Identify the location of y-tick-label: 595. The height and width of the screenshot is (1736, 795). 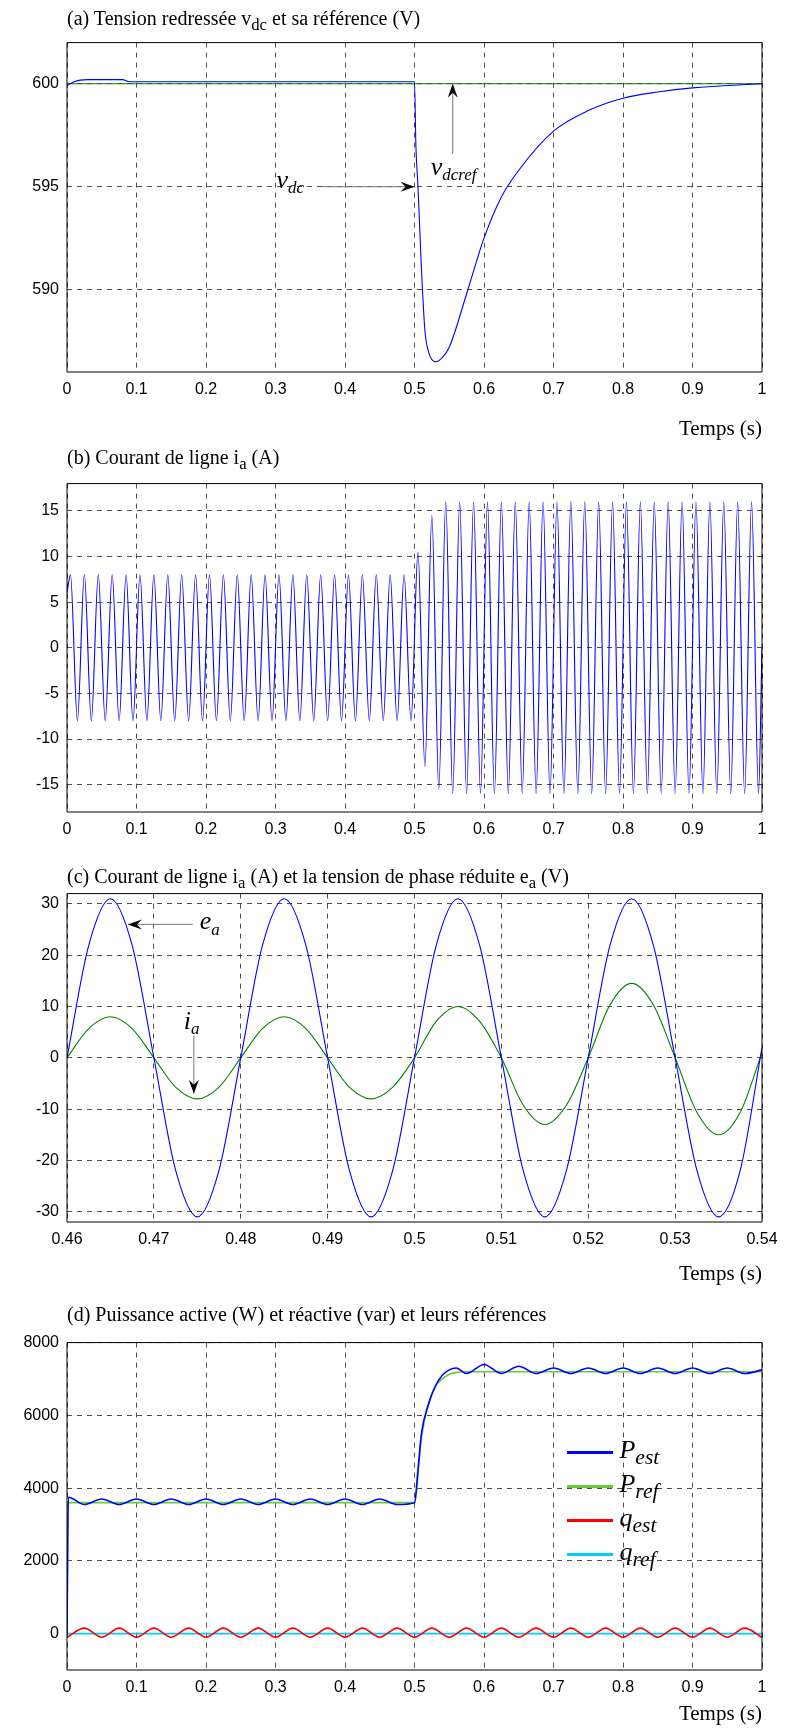
(46, 186).